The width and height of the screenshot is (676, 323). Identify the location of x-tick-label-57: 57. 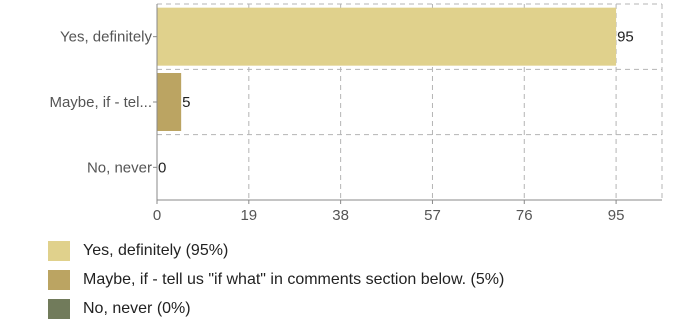
(432, 215).